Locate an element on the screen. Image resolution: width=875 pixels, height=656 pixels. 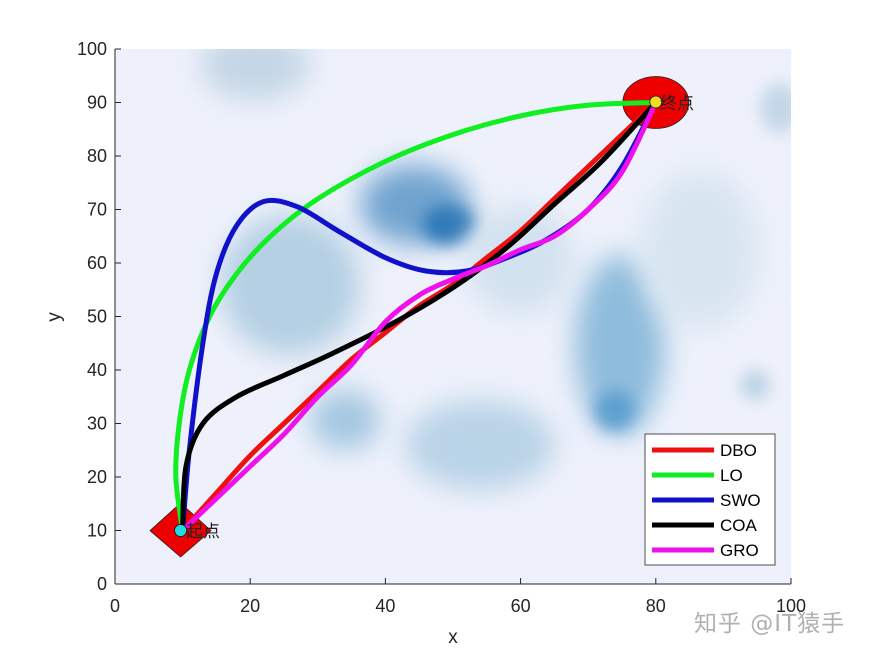
x-tick-label: 0 is located at coordinates (115, 606).